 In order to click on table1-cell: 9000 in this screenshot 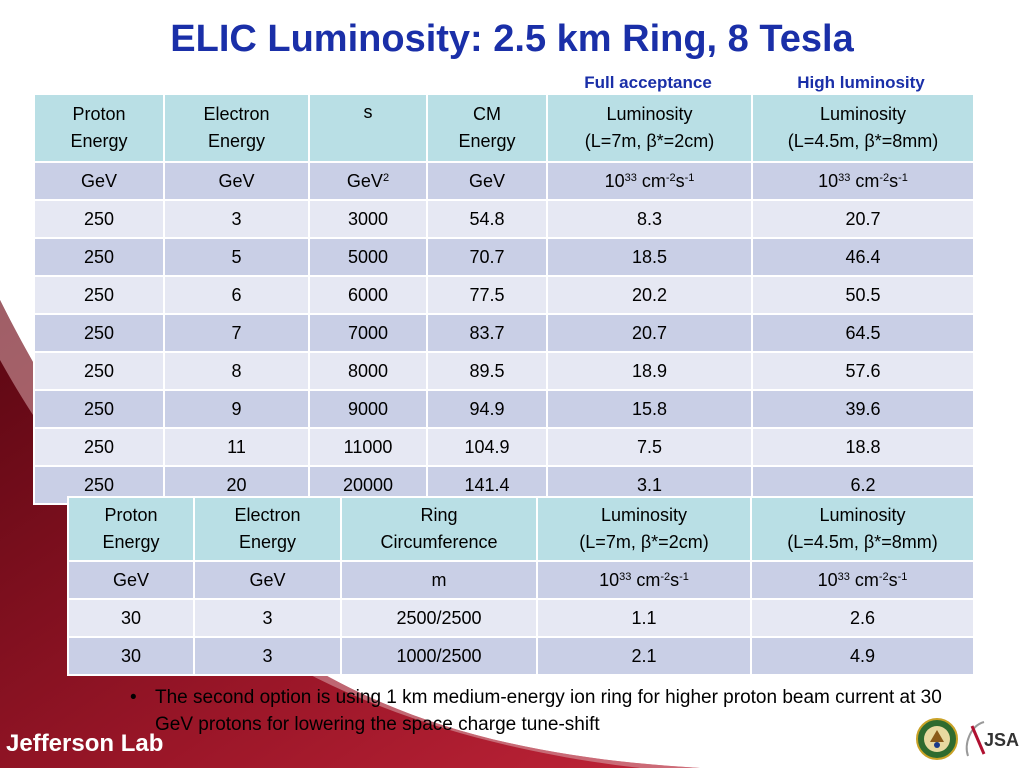, I will do `click(368, 409)`.